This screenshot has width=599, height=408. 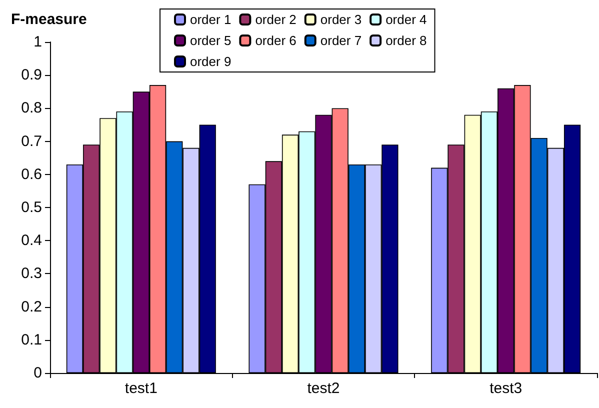 What do you see at coordinates (31, 307) in the screenshot?
I see `y-tick-label: 0.2` at bounding box center [31, 307].